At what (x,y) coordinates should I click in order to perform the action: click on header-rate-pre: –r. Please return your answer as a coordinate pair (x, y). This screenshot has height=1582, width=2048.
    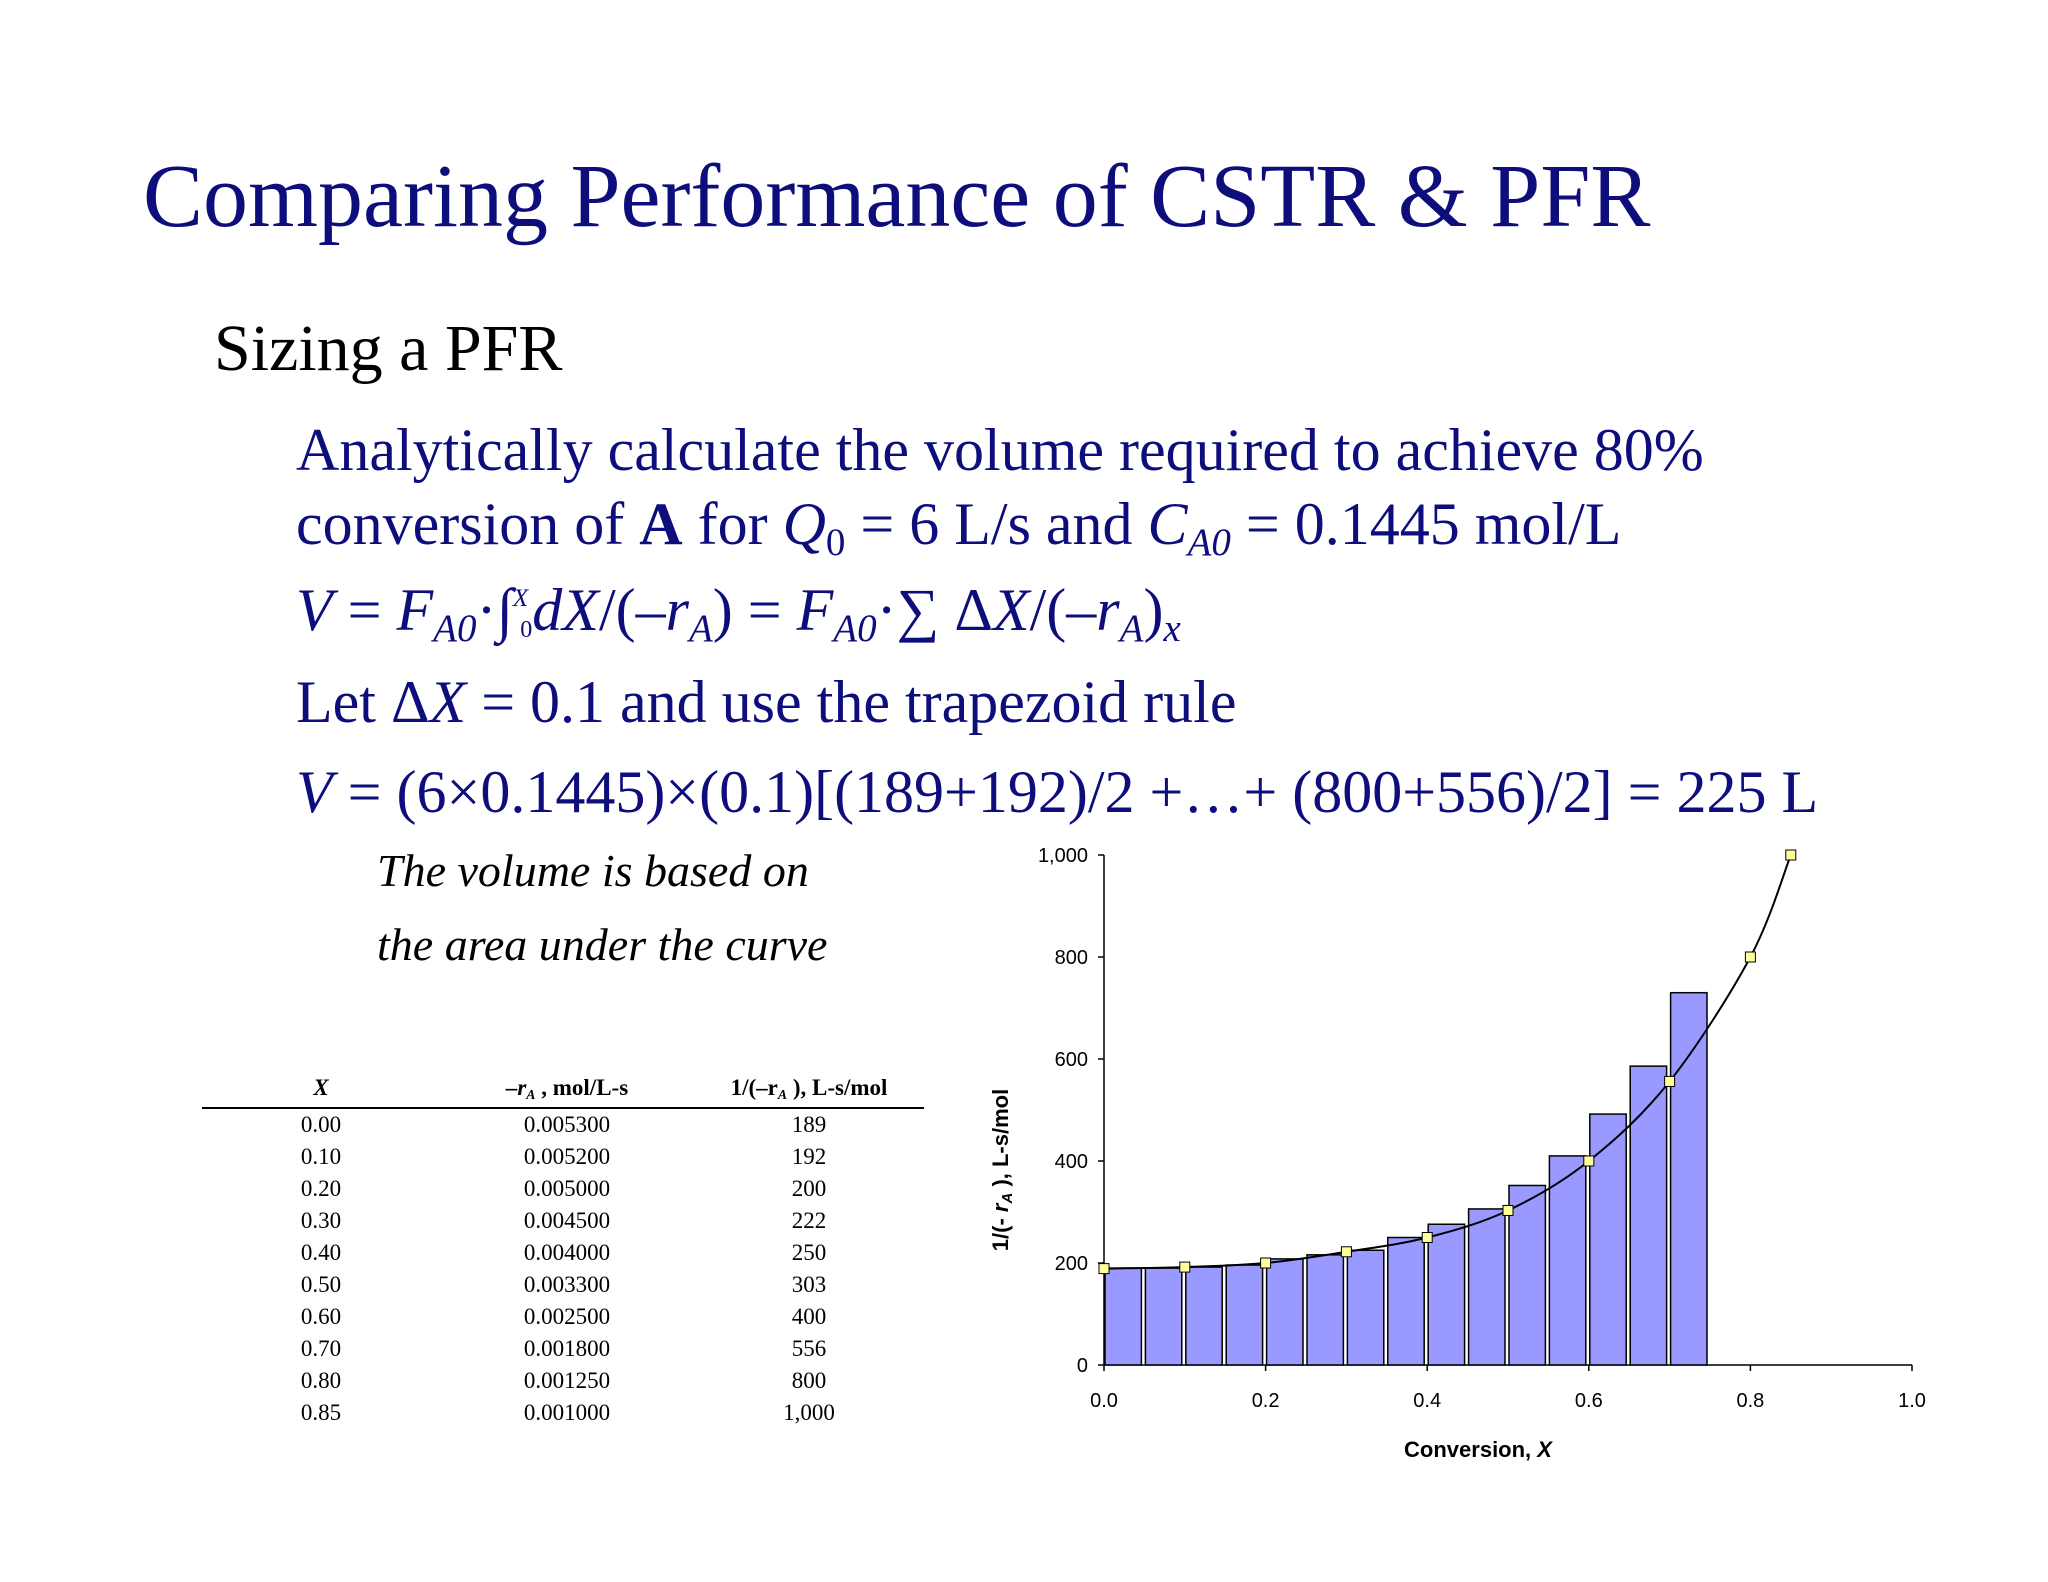
    Looking at the image, I should click on (516, 1087).